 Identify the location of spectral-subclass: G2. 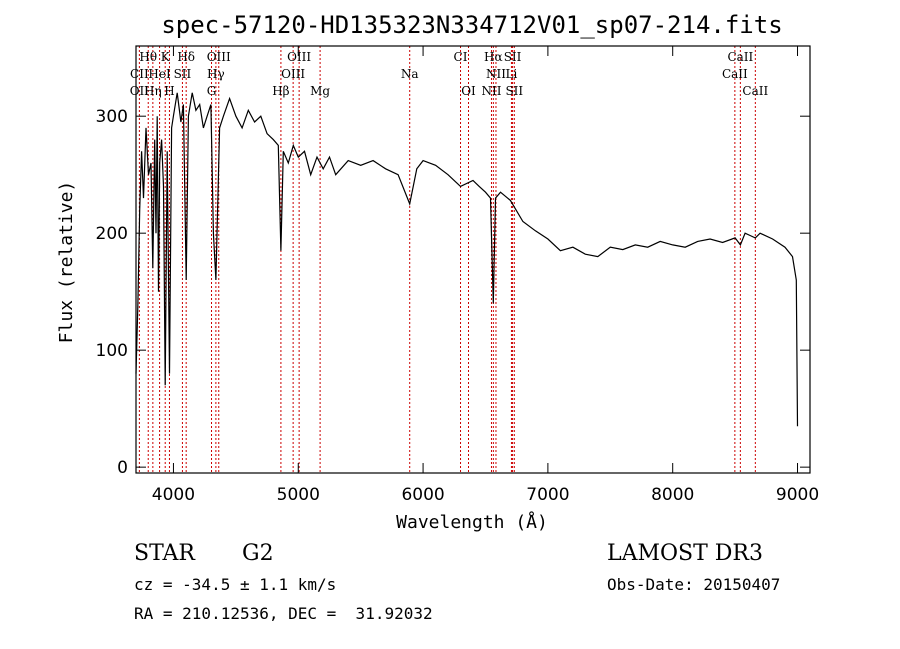
(258, 553).